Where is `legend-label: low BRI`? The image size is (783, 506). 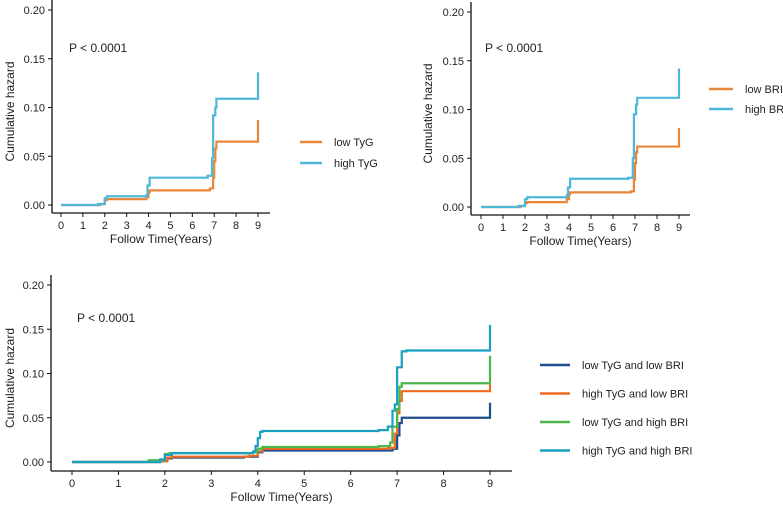 legend-label: low BRI is located at coordinates (764, 90).